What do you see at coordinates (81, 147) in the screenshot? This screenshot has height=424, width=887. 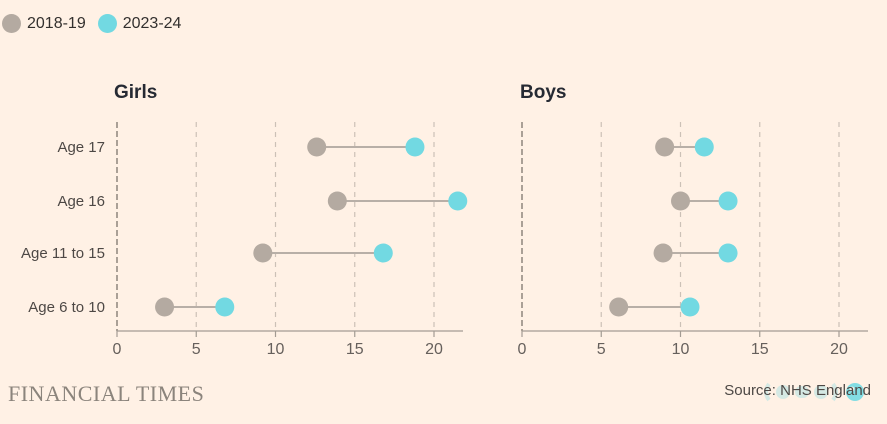 I see `category-label: Age 17` at bounding box center [81, 147].